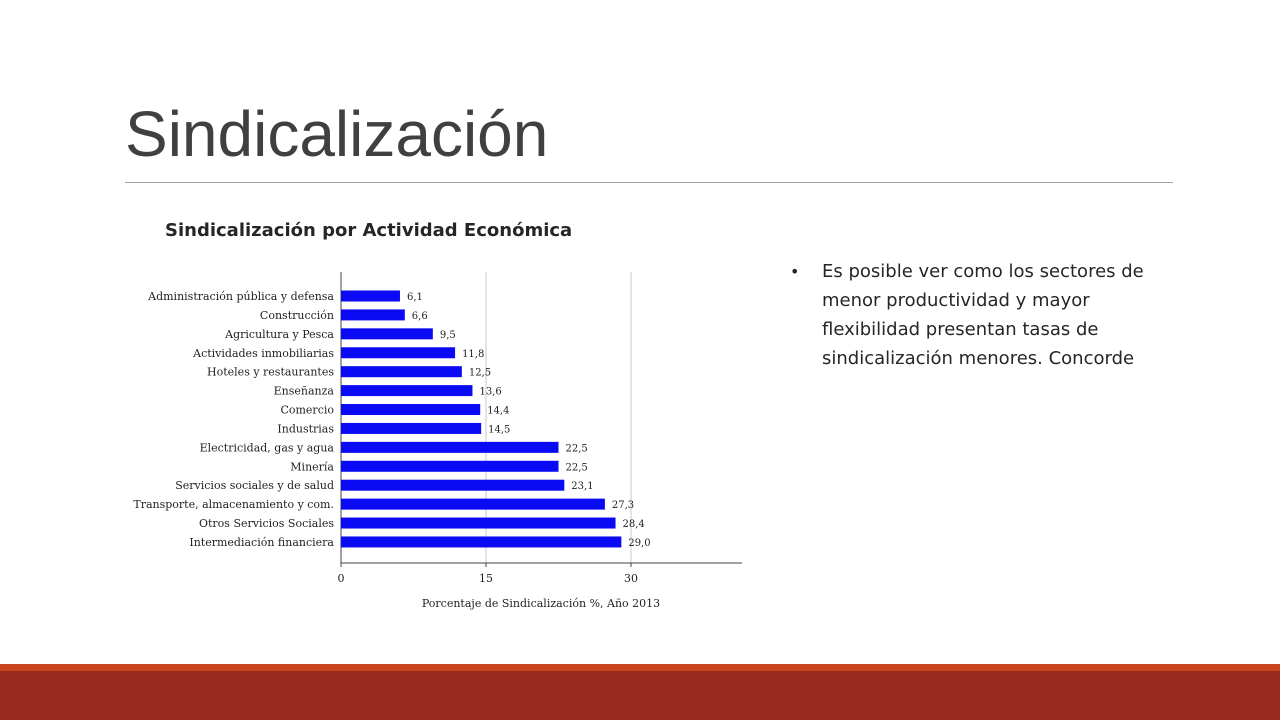 This screenshot has height=720, width=1280. Describe the element at coordinates (267, 447) in the screenshot. I see `category-label-8: Electricidad, gas y agua` at that location.